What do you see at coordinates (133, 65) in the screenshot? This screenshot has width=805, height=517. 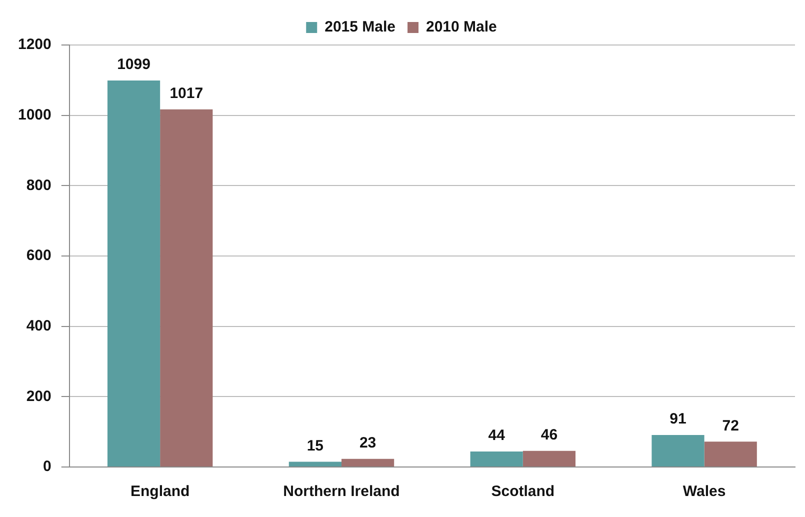 I see `data-label: 1099` at bounding box center [133, 65].